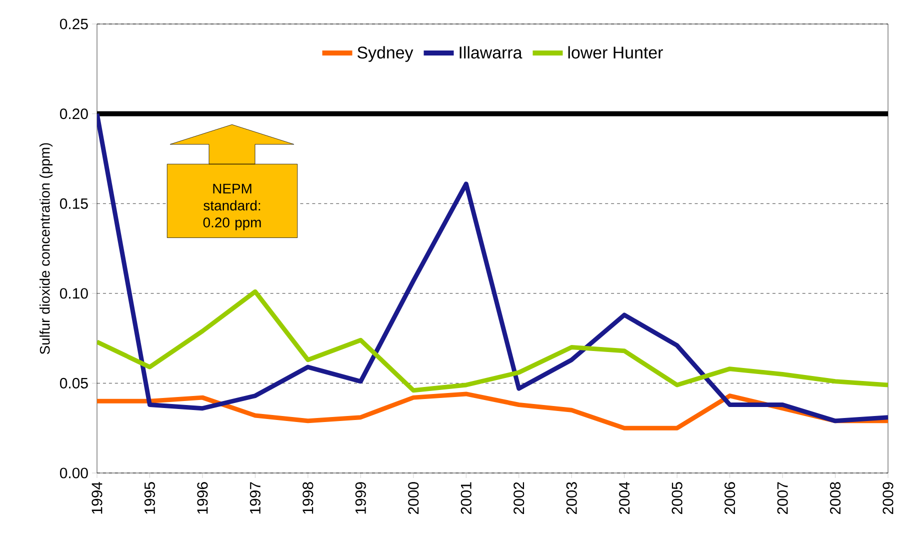  What do you see at coordinates (413, 498) in the screenshot?
I see `x-tick-label: 2000` at bounding box center [413, 498].